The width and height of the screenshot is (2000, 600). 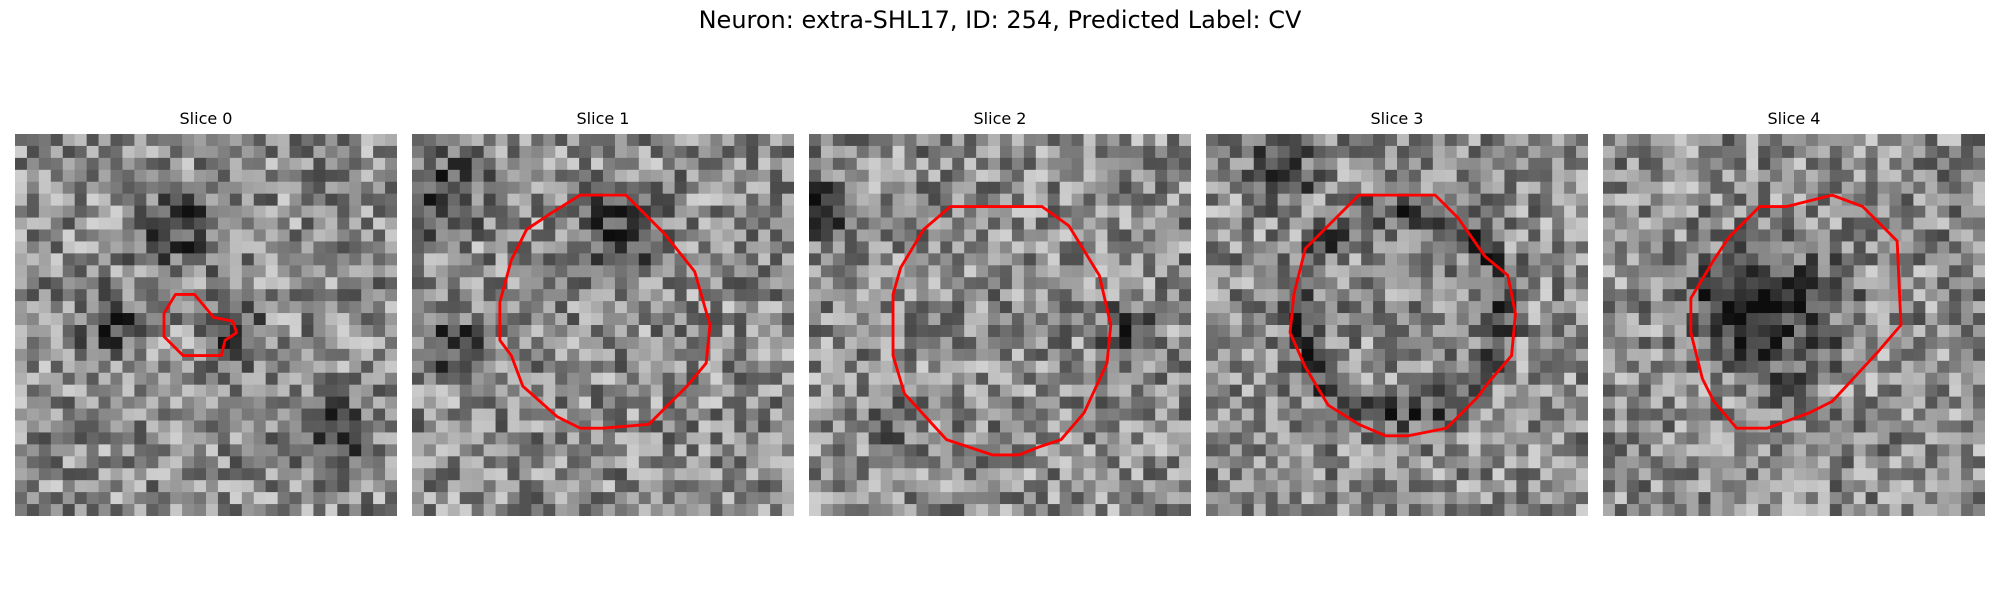 I want to click on slice-title: Slice 3, so click(x=1397, y=118).